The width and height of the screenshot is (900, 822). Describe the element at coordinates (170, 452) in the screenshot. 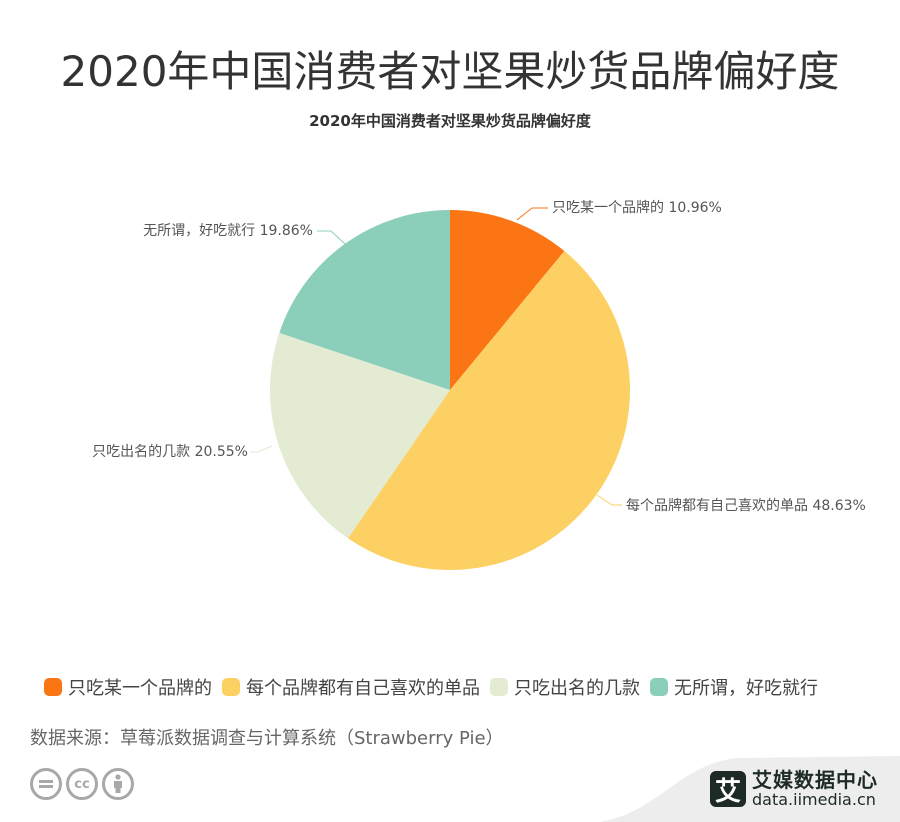

I see `data-label: 只吃出名的几款 20.55%` at that location.